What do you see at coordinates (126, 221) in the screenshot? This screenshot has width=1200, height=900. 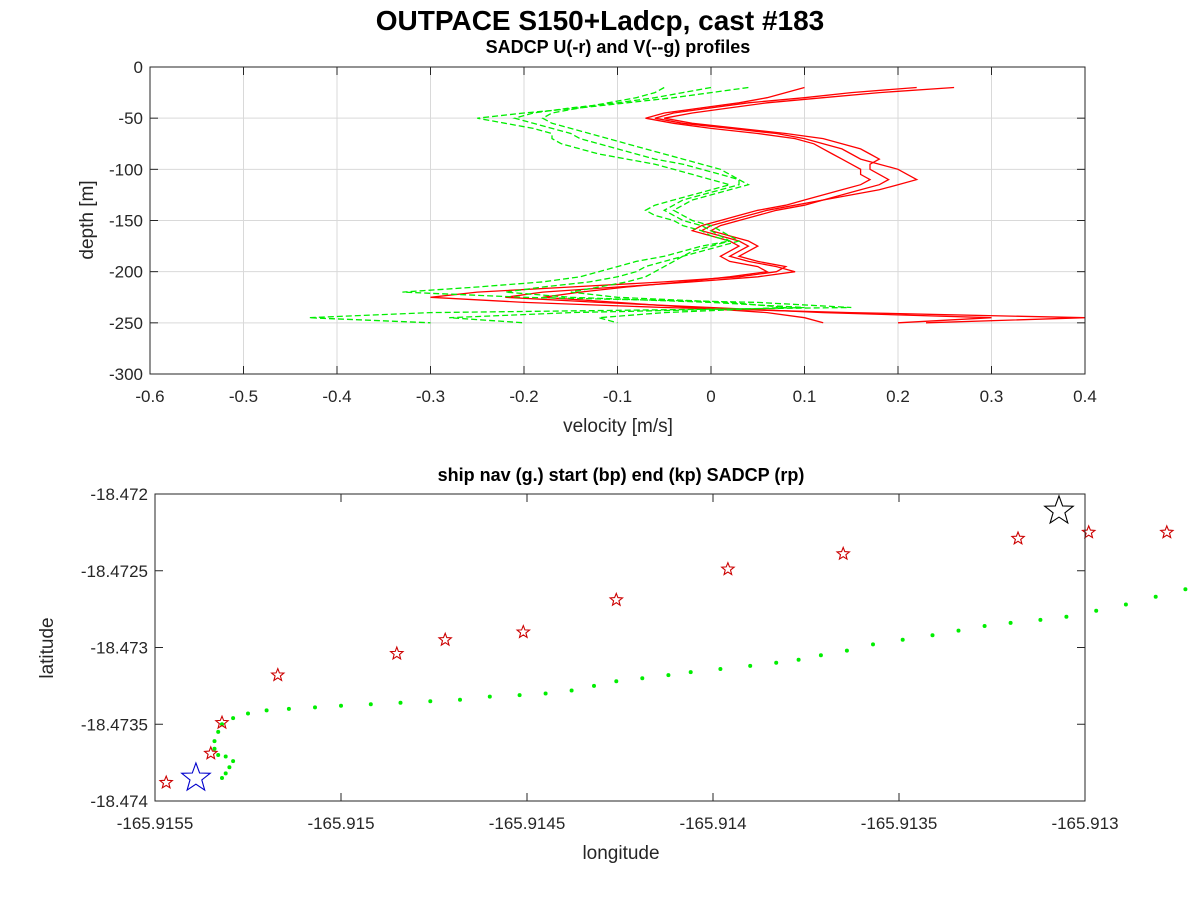 I see `velocity-y-tick-label: -150` at bounding box center [126, 221].